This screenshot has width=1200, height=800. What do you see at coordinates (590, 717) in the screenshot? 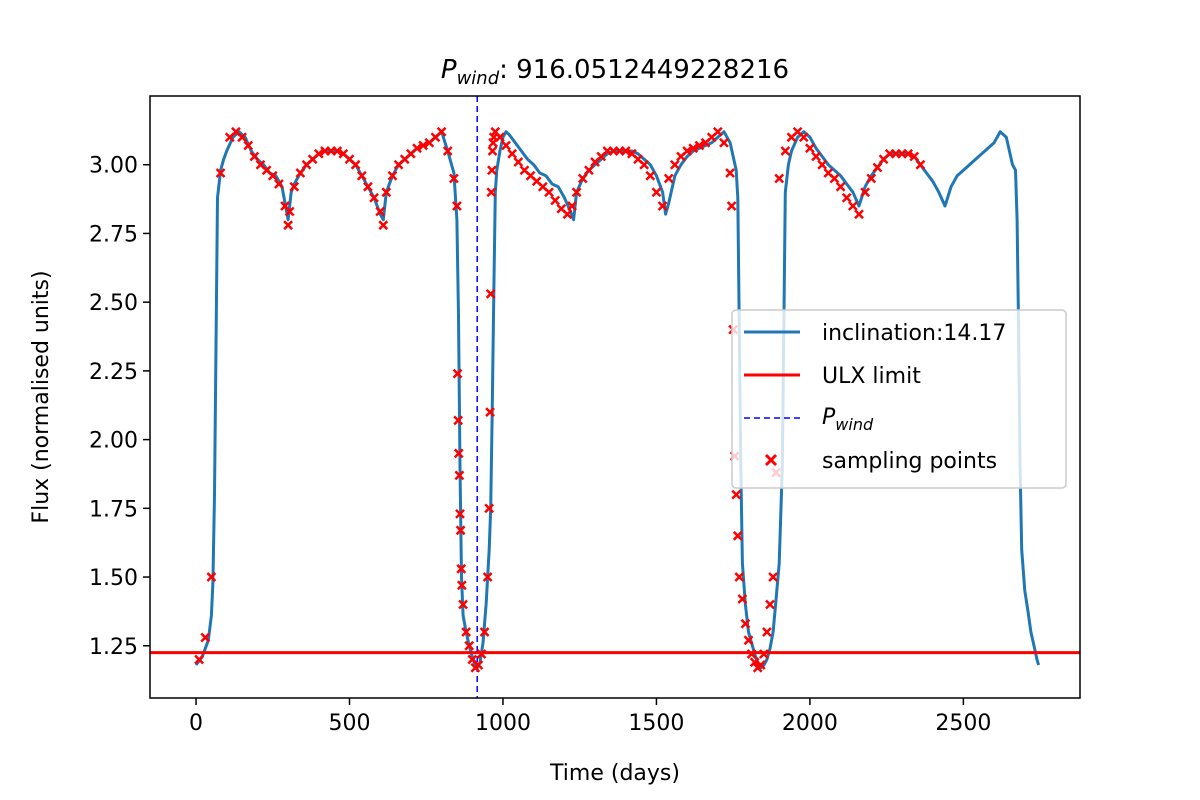
I see `x-axis-ticks: 0 500 1000 1500 2000 2500` at bounding box center [590, 717].